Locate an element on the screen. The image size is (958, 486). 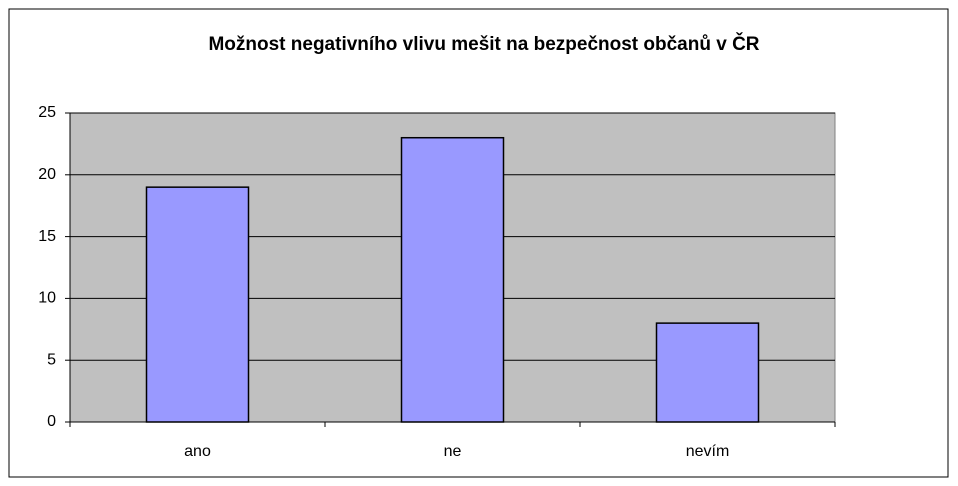
y-tick-label: 15 is located at coordinates (47, 236).